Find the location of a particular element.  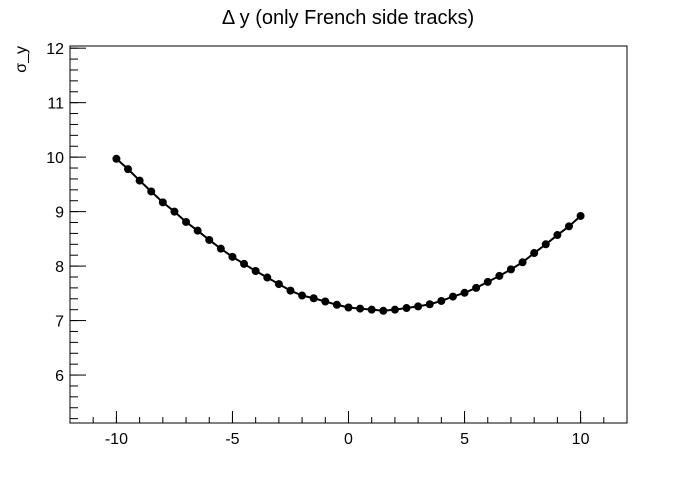

y-tick-label: 11 is located at coordinates (55, 104).